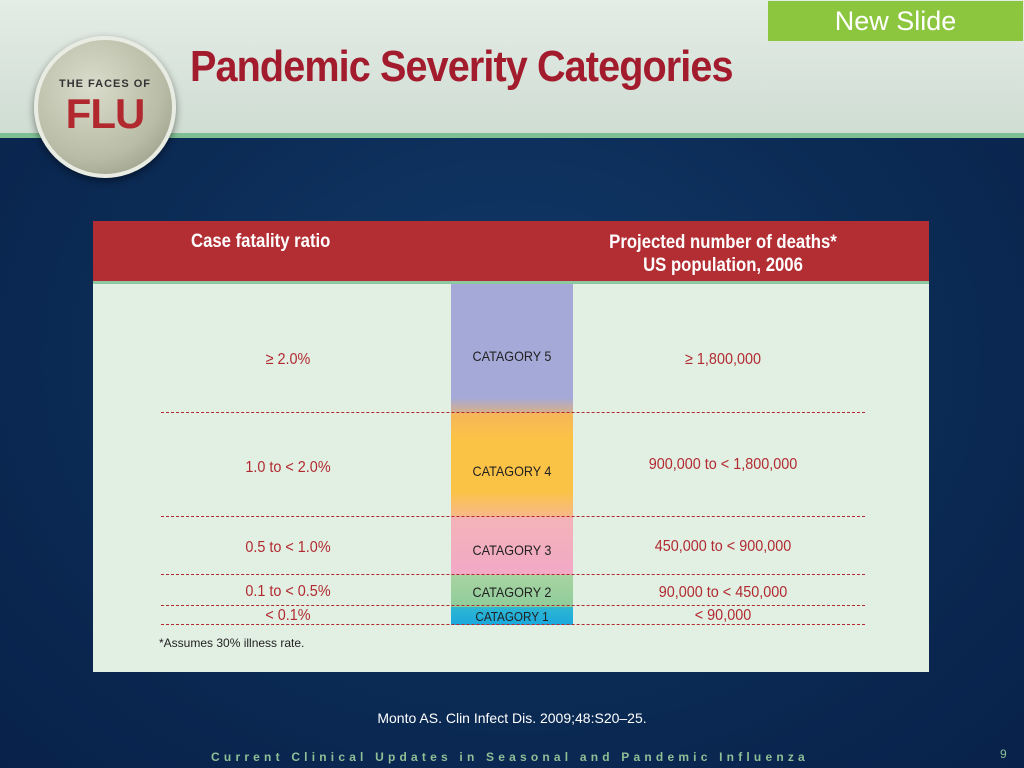 Image resolution: width=1024 pixels, height=768 pixels. I want to click on label-category-1: CATAGORY 1, so click(512, 616).